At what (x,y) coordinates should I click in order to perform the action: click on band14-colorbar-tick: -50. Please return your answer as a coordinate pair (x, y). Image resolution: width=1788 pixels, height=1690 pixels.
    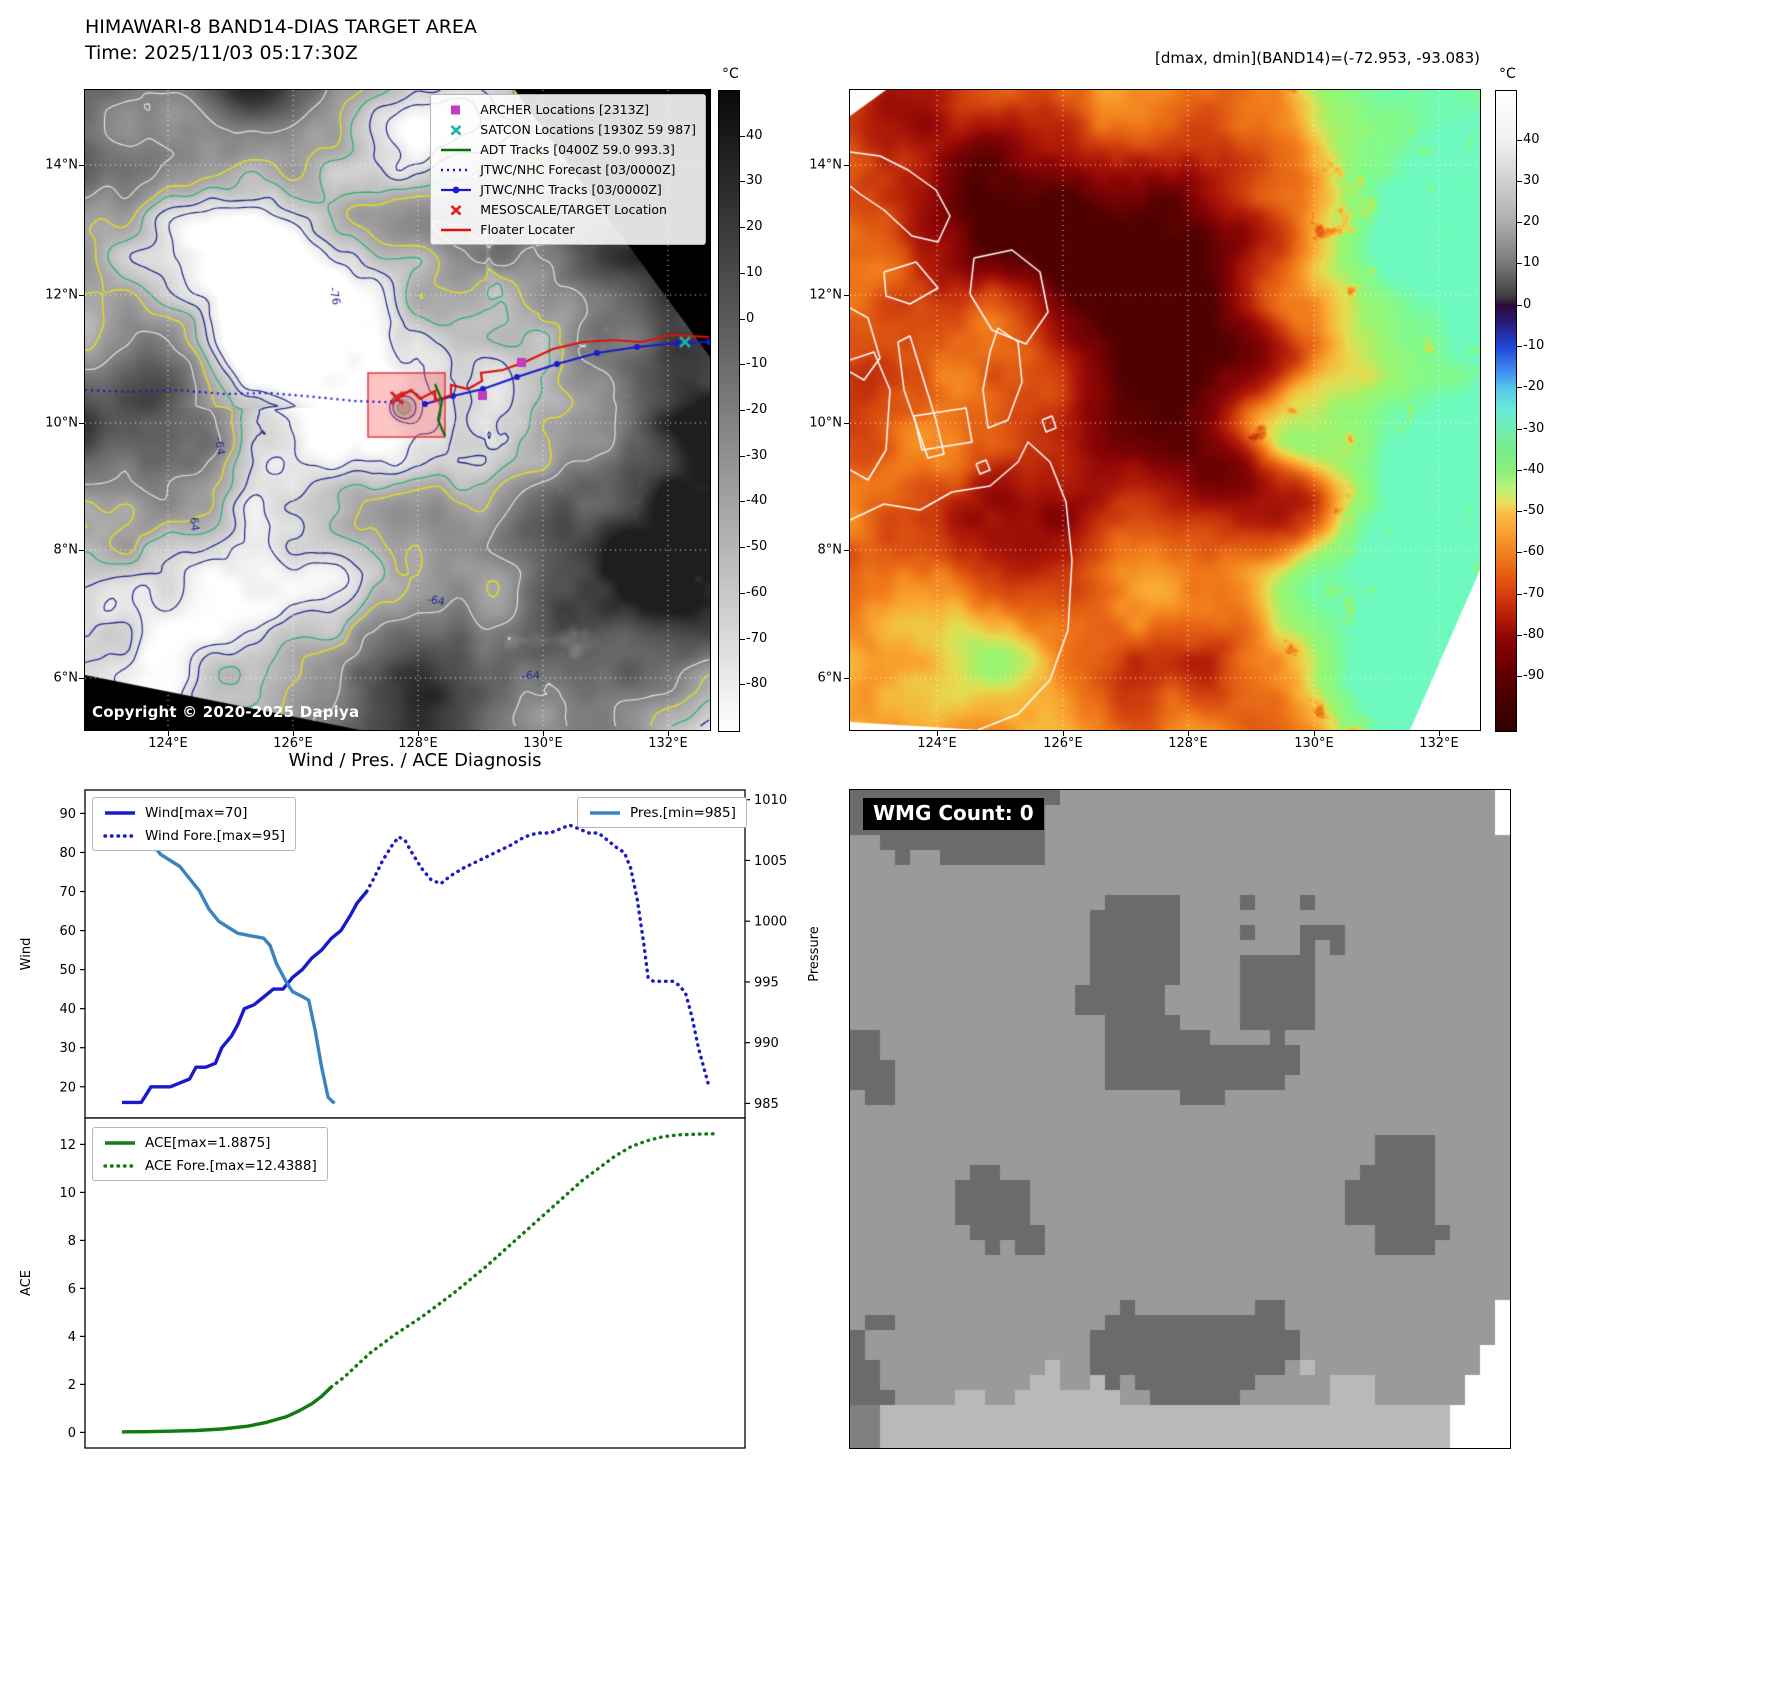
    Looking at the image, I should click on (757, 547).